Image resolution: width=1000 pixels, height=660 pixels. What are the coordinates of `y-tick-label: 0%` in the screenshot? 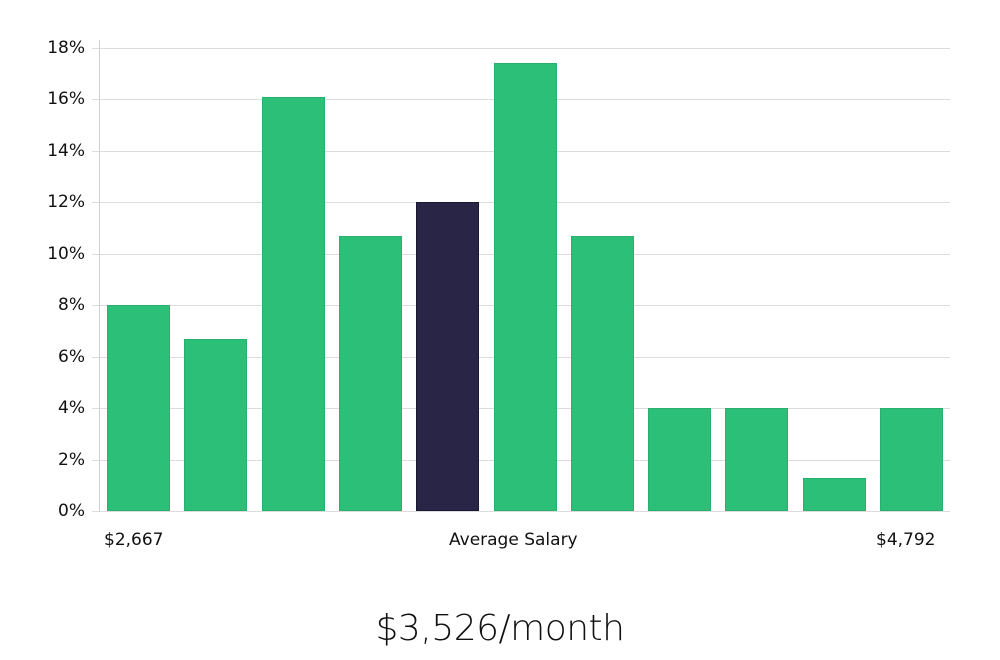 It's located at (71, 511).